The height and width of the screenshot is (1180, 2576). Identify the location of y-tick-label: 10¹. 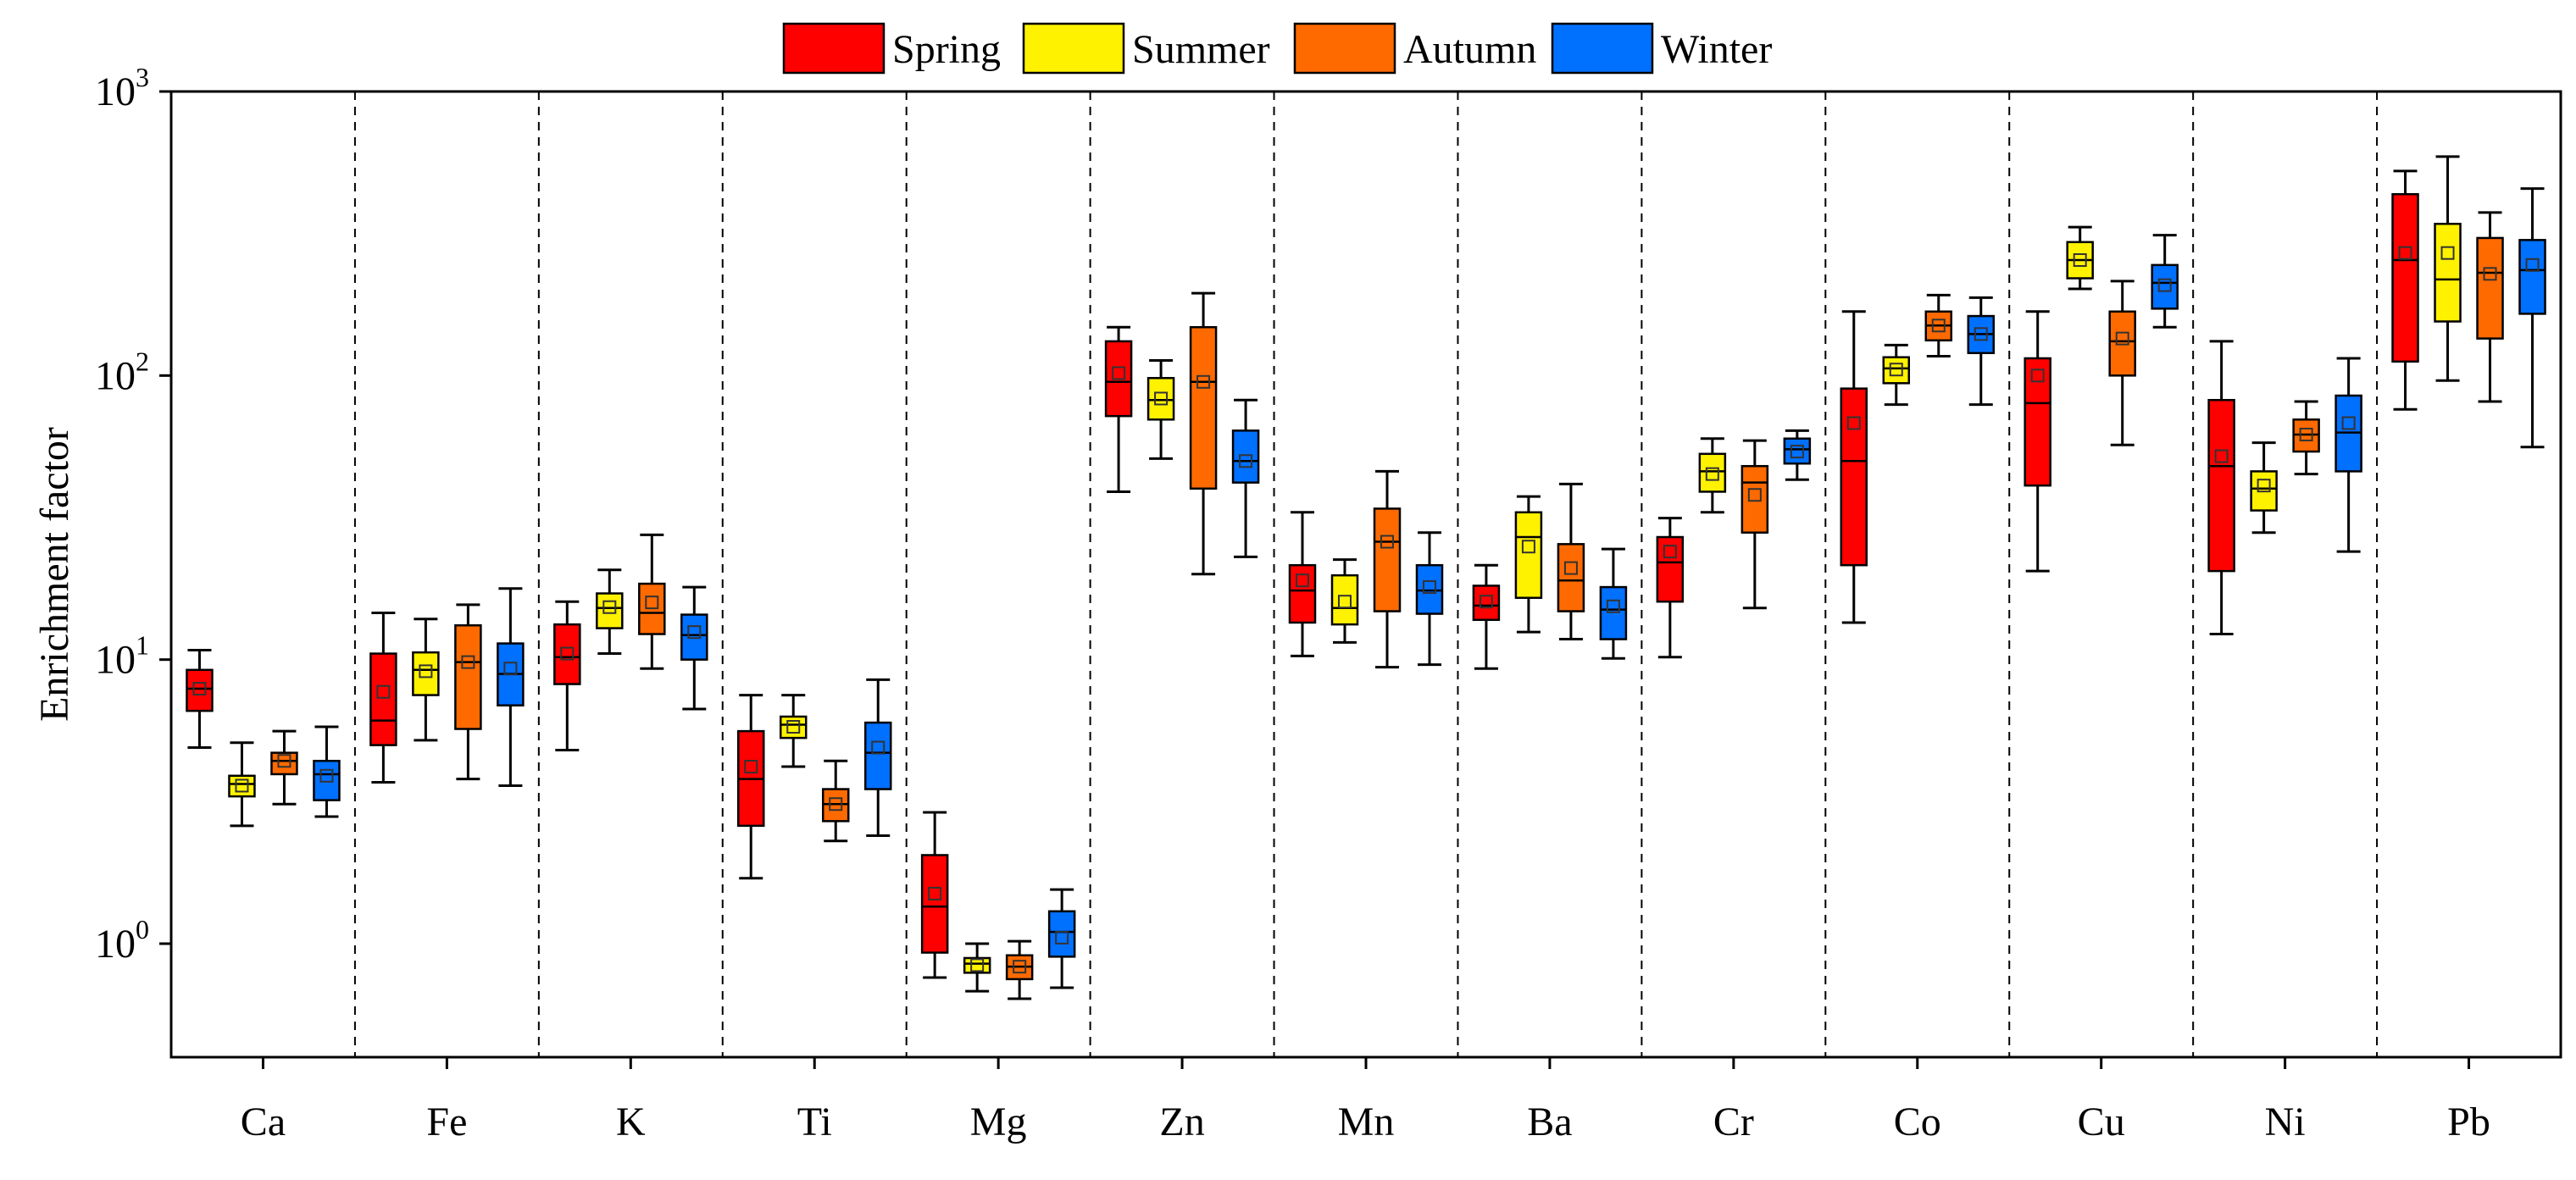
(122, 657).